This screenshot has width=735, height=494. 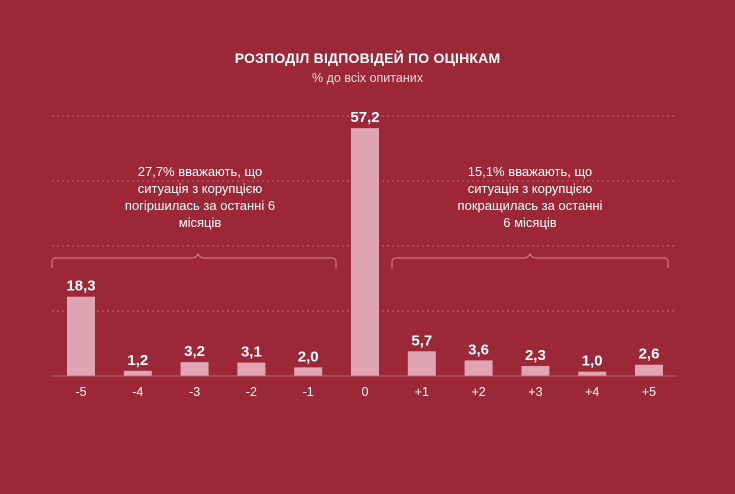 I want to click on x-tick-label: +2, so click(x=478, y=392).